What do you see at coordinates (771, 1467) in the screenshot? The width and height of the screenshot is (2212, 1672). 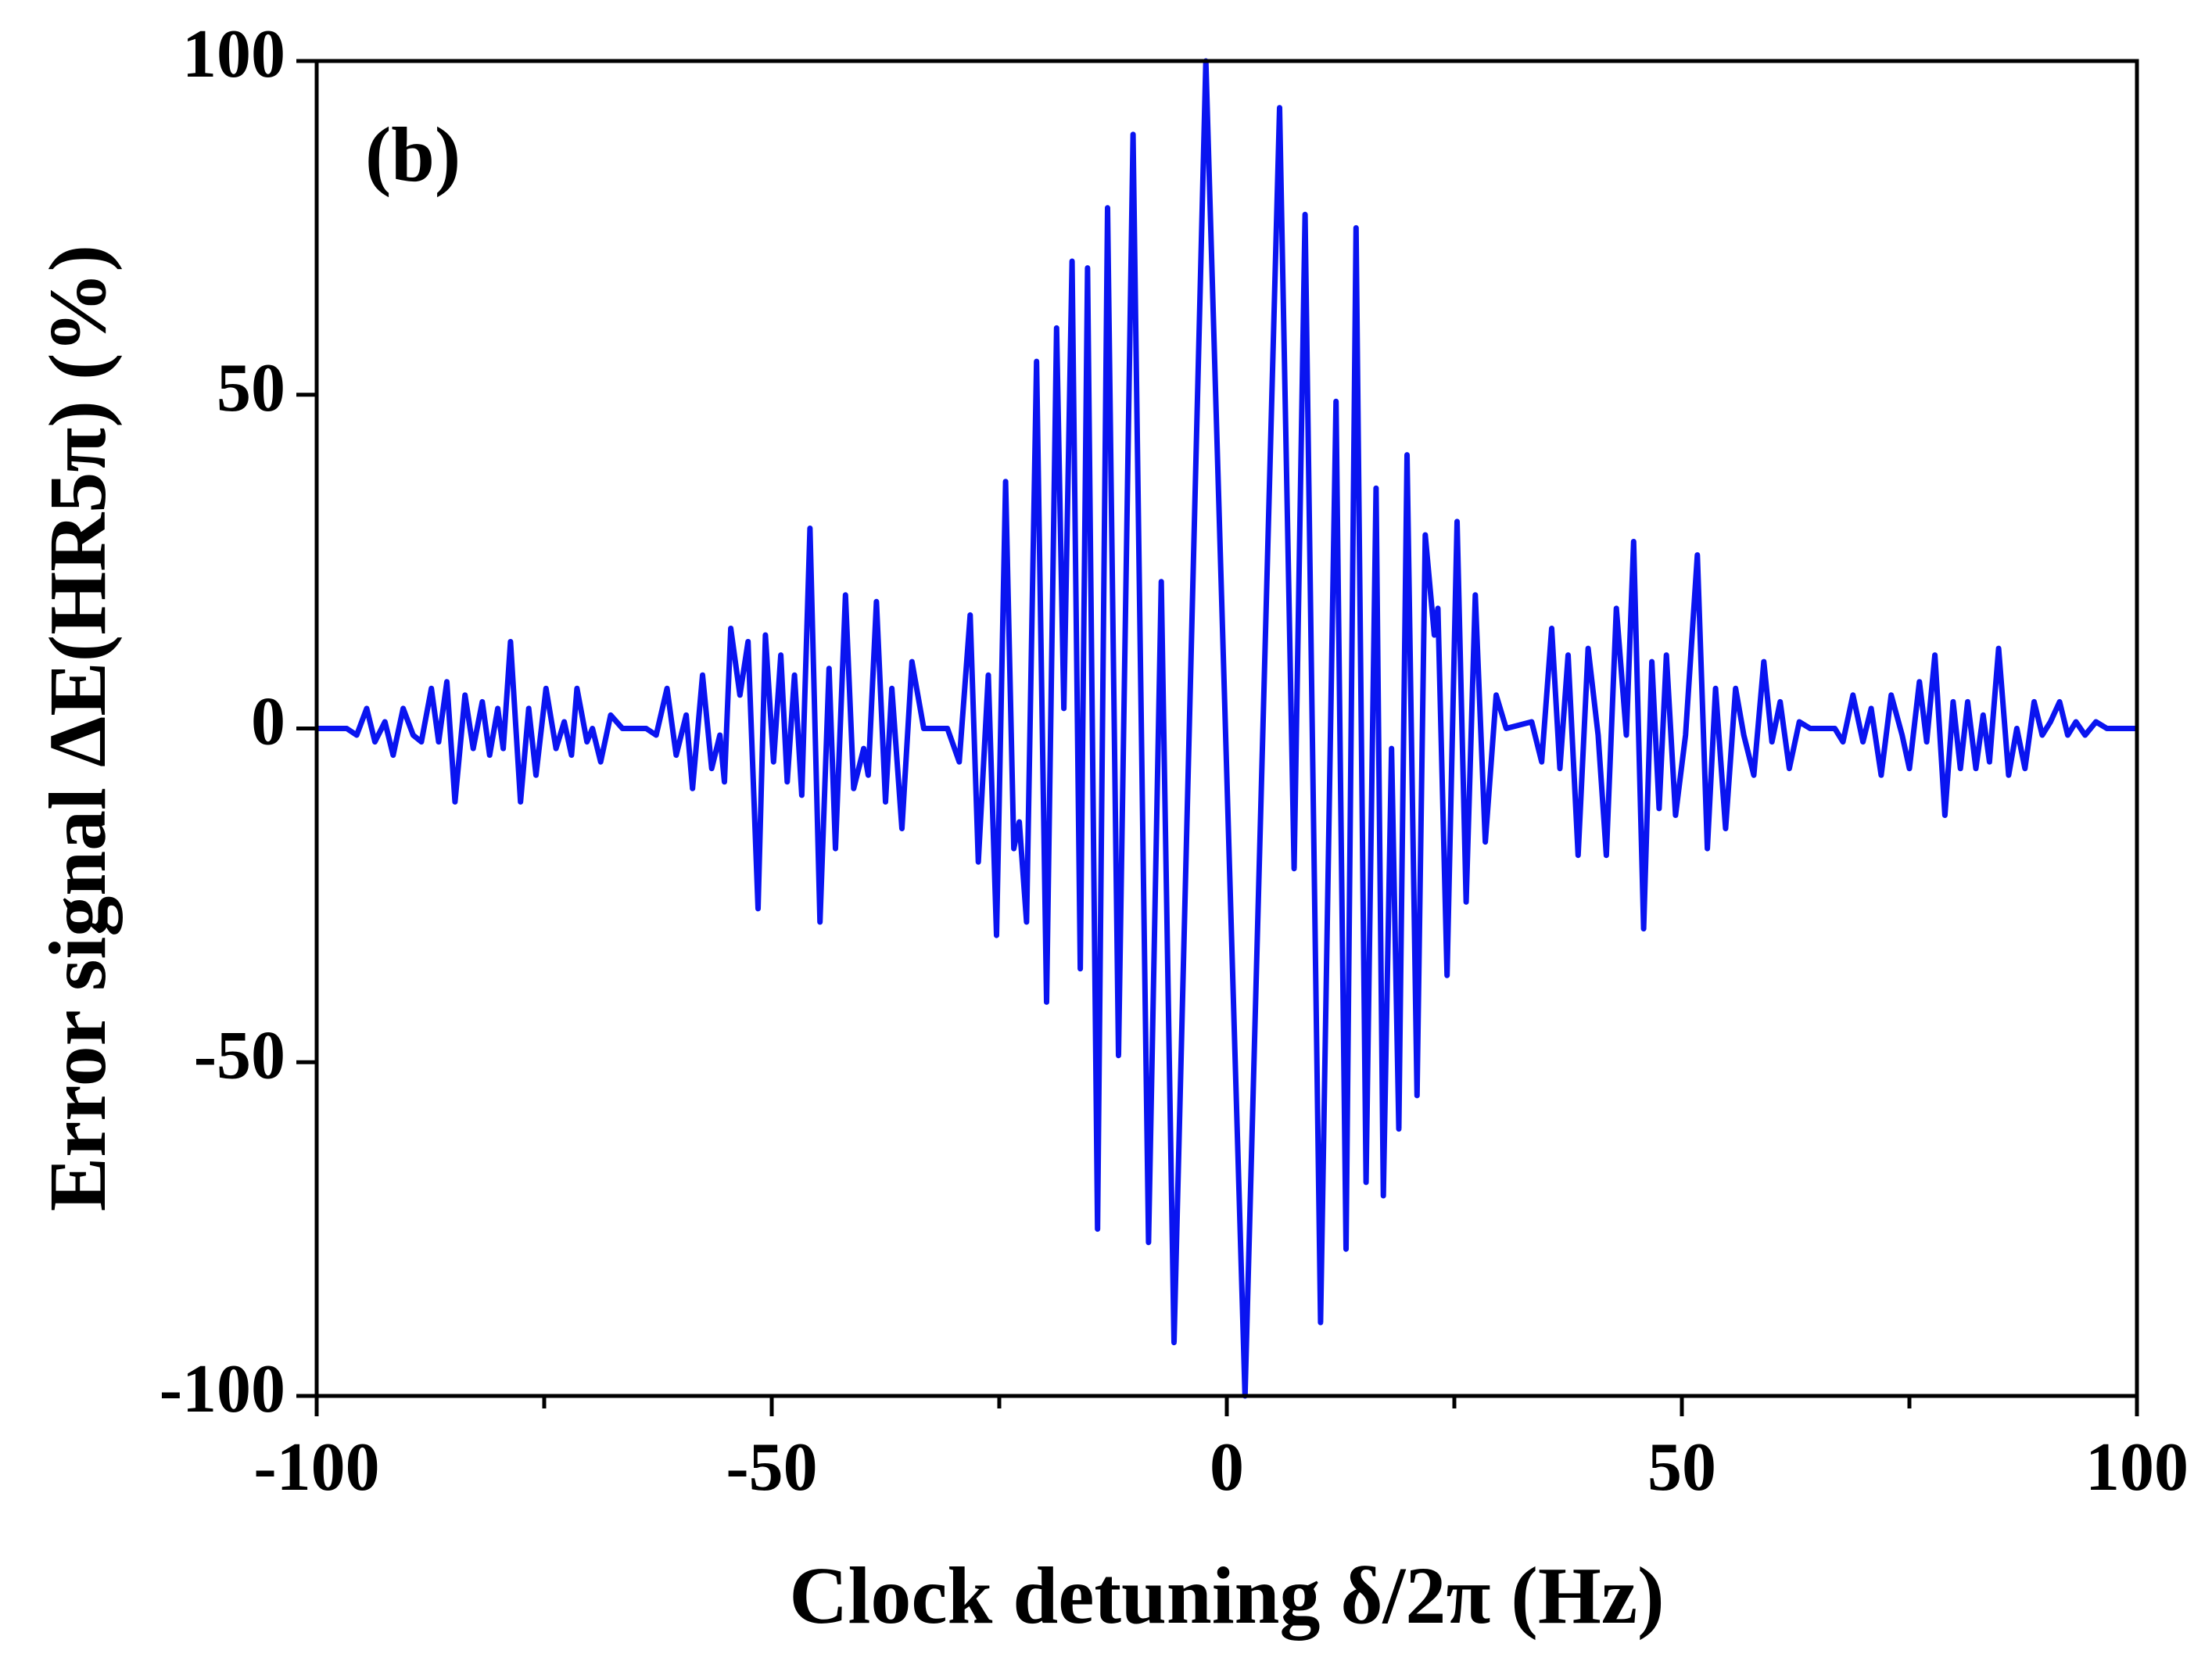 I see `x-tick-label: -50` at bounding box center [771, 1467].